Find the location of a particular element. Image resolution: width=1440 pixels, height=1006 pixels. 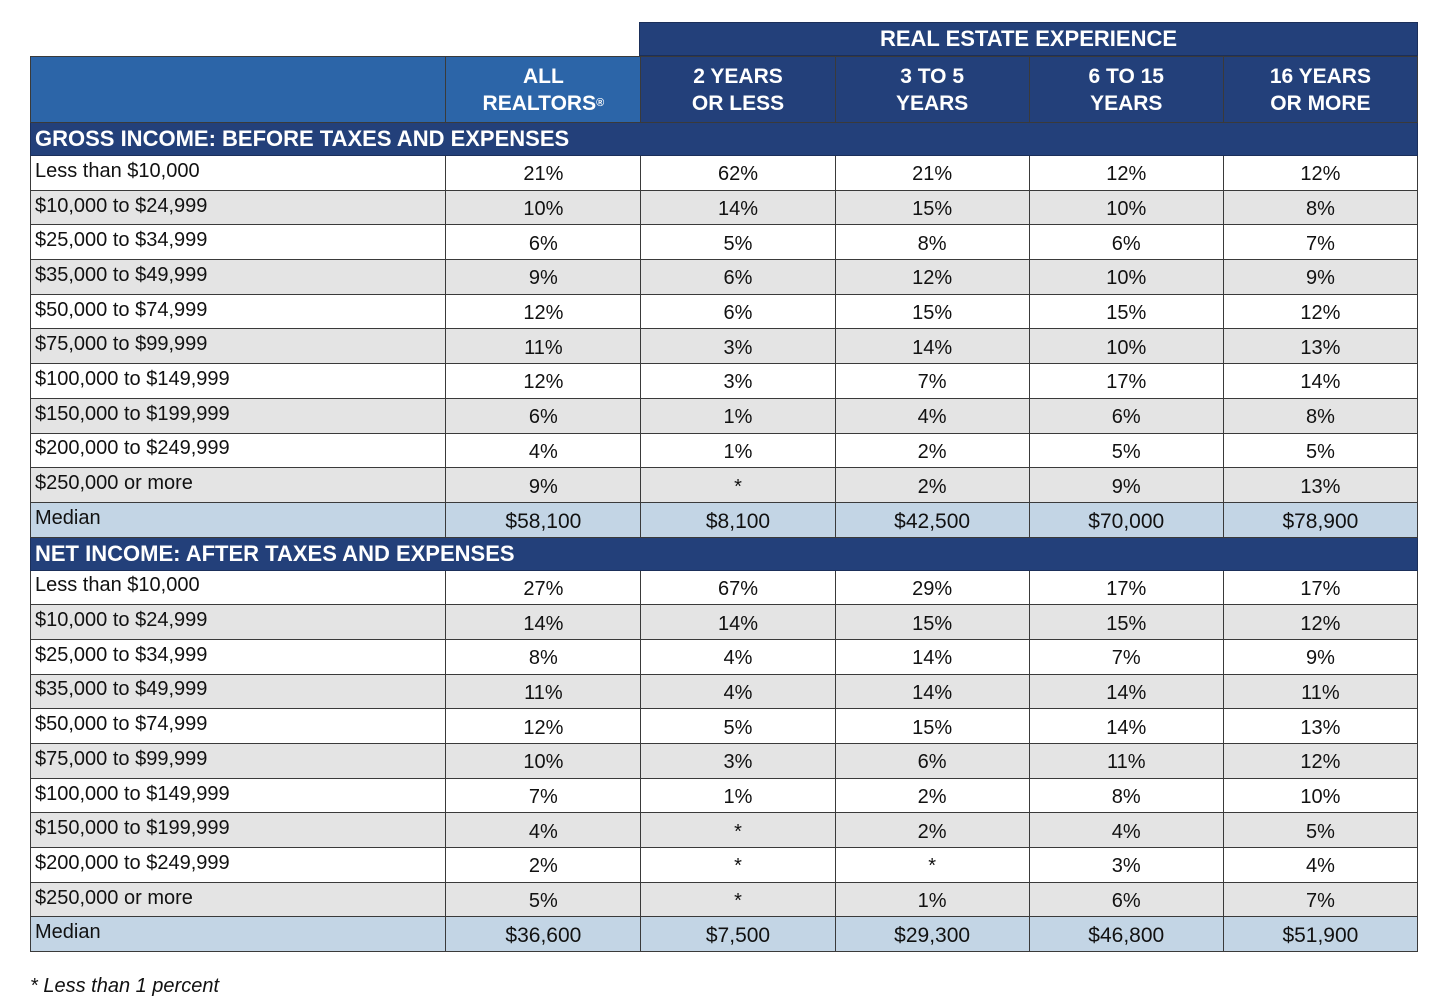

median-row: Median $36,600 $7,500 $29,300 $46,800 $51,900 is located at coordinates (724, 934).